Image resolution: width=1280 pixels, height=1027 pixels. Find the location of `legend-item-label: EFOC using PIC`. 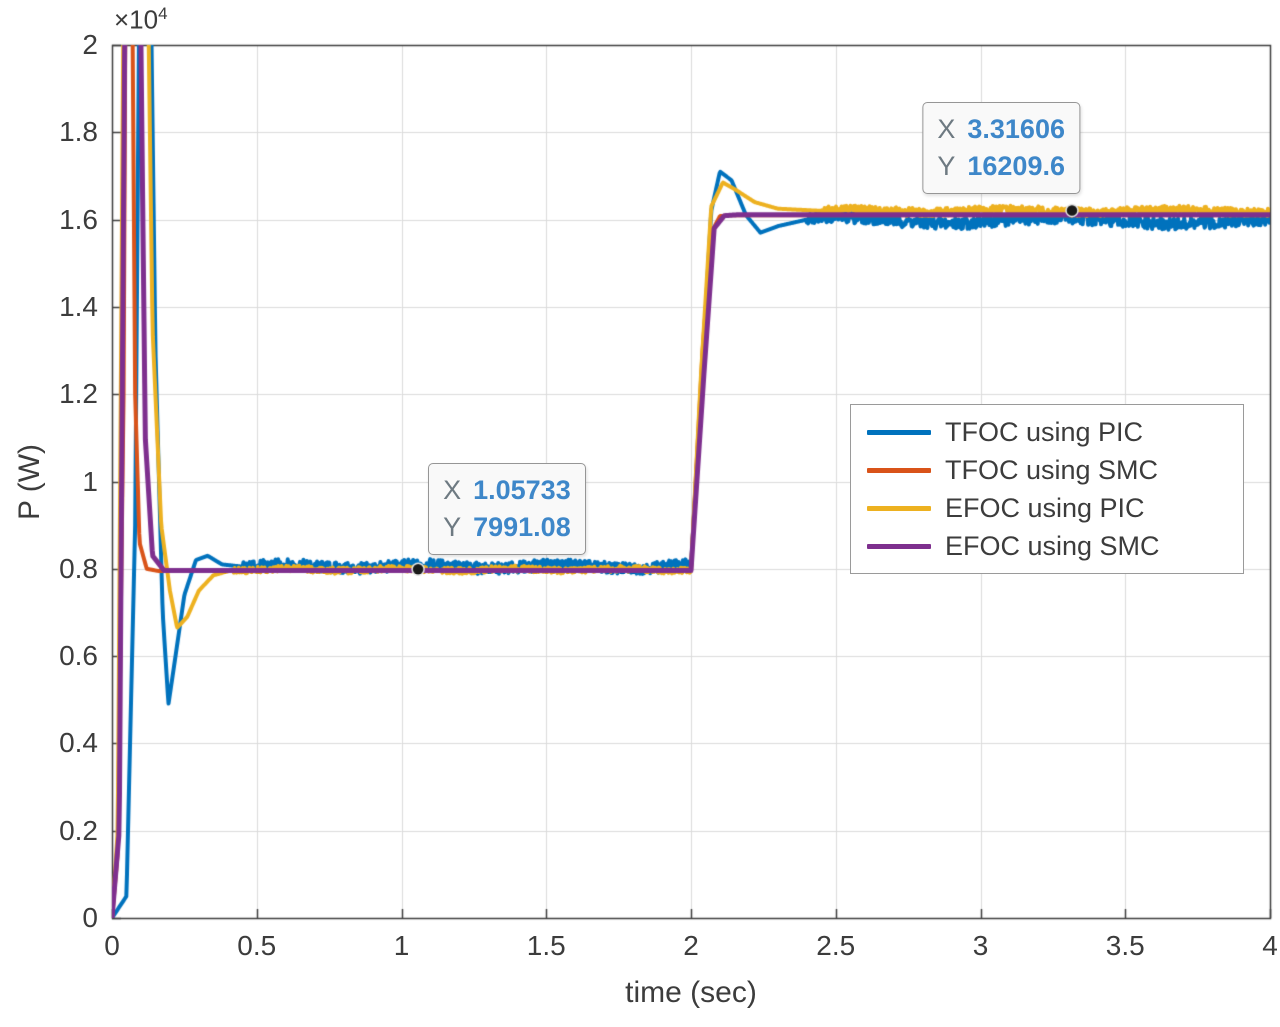

legend-item-label: EFOC using PIC is located at coordinates (1045, 507).